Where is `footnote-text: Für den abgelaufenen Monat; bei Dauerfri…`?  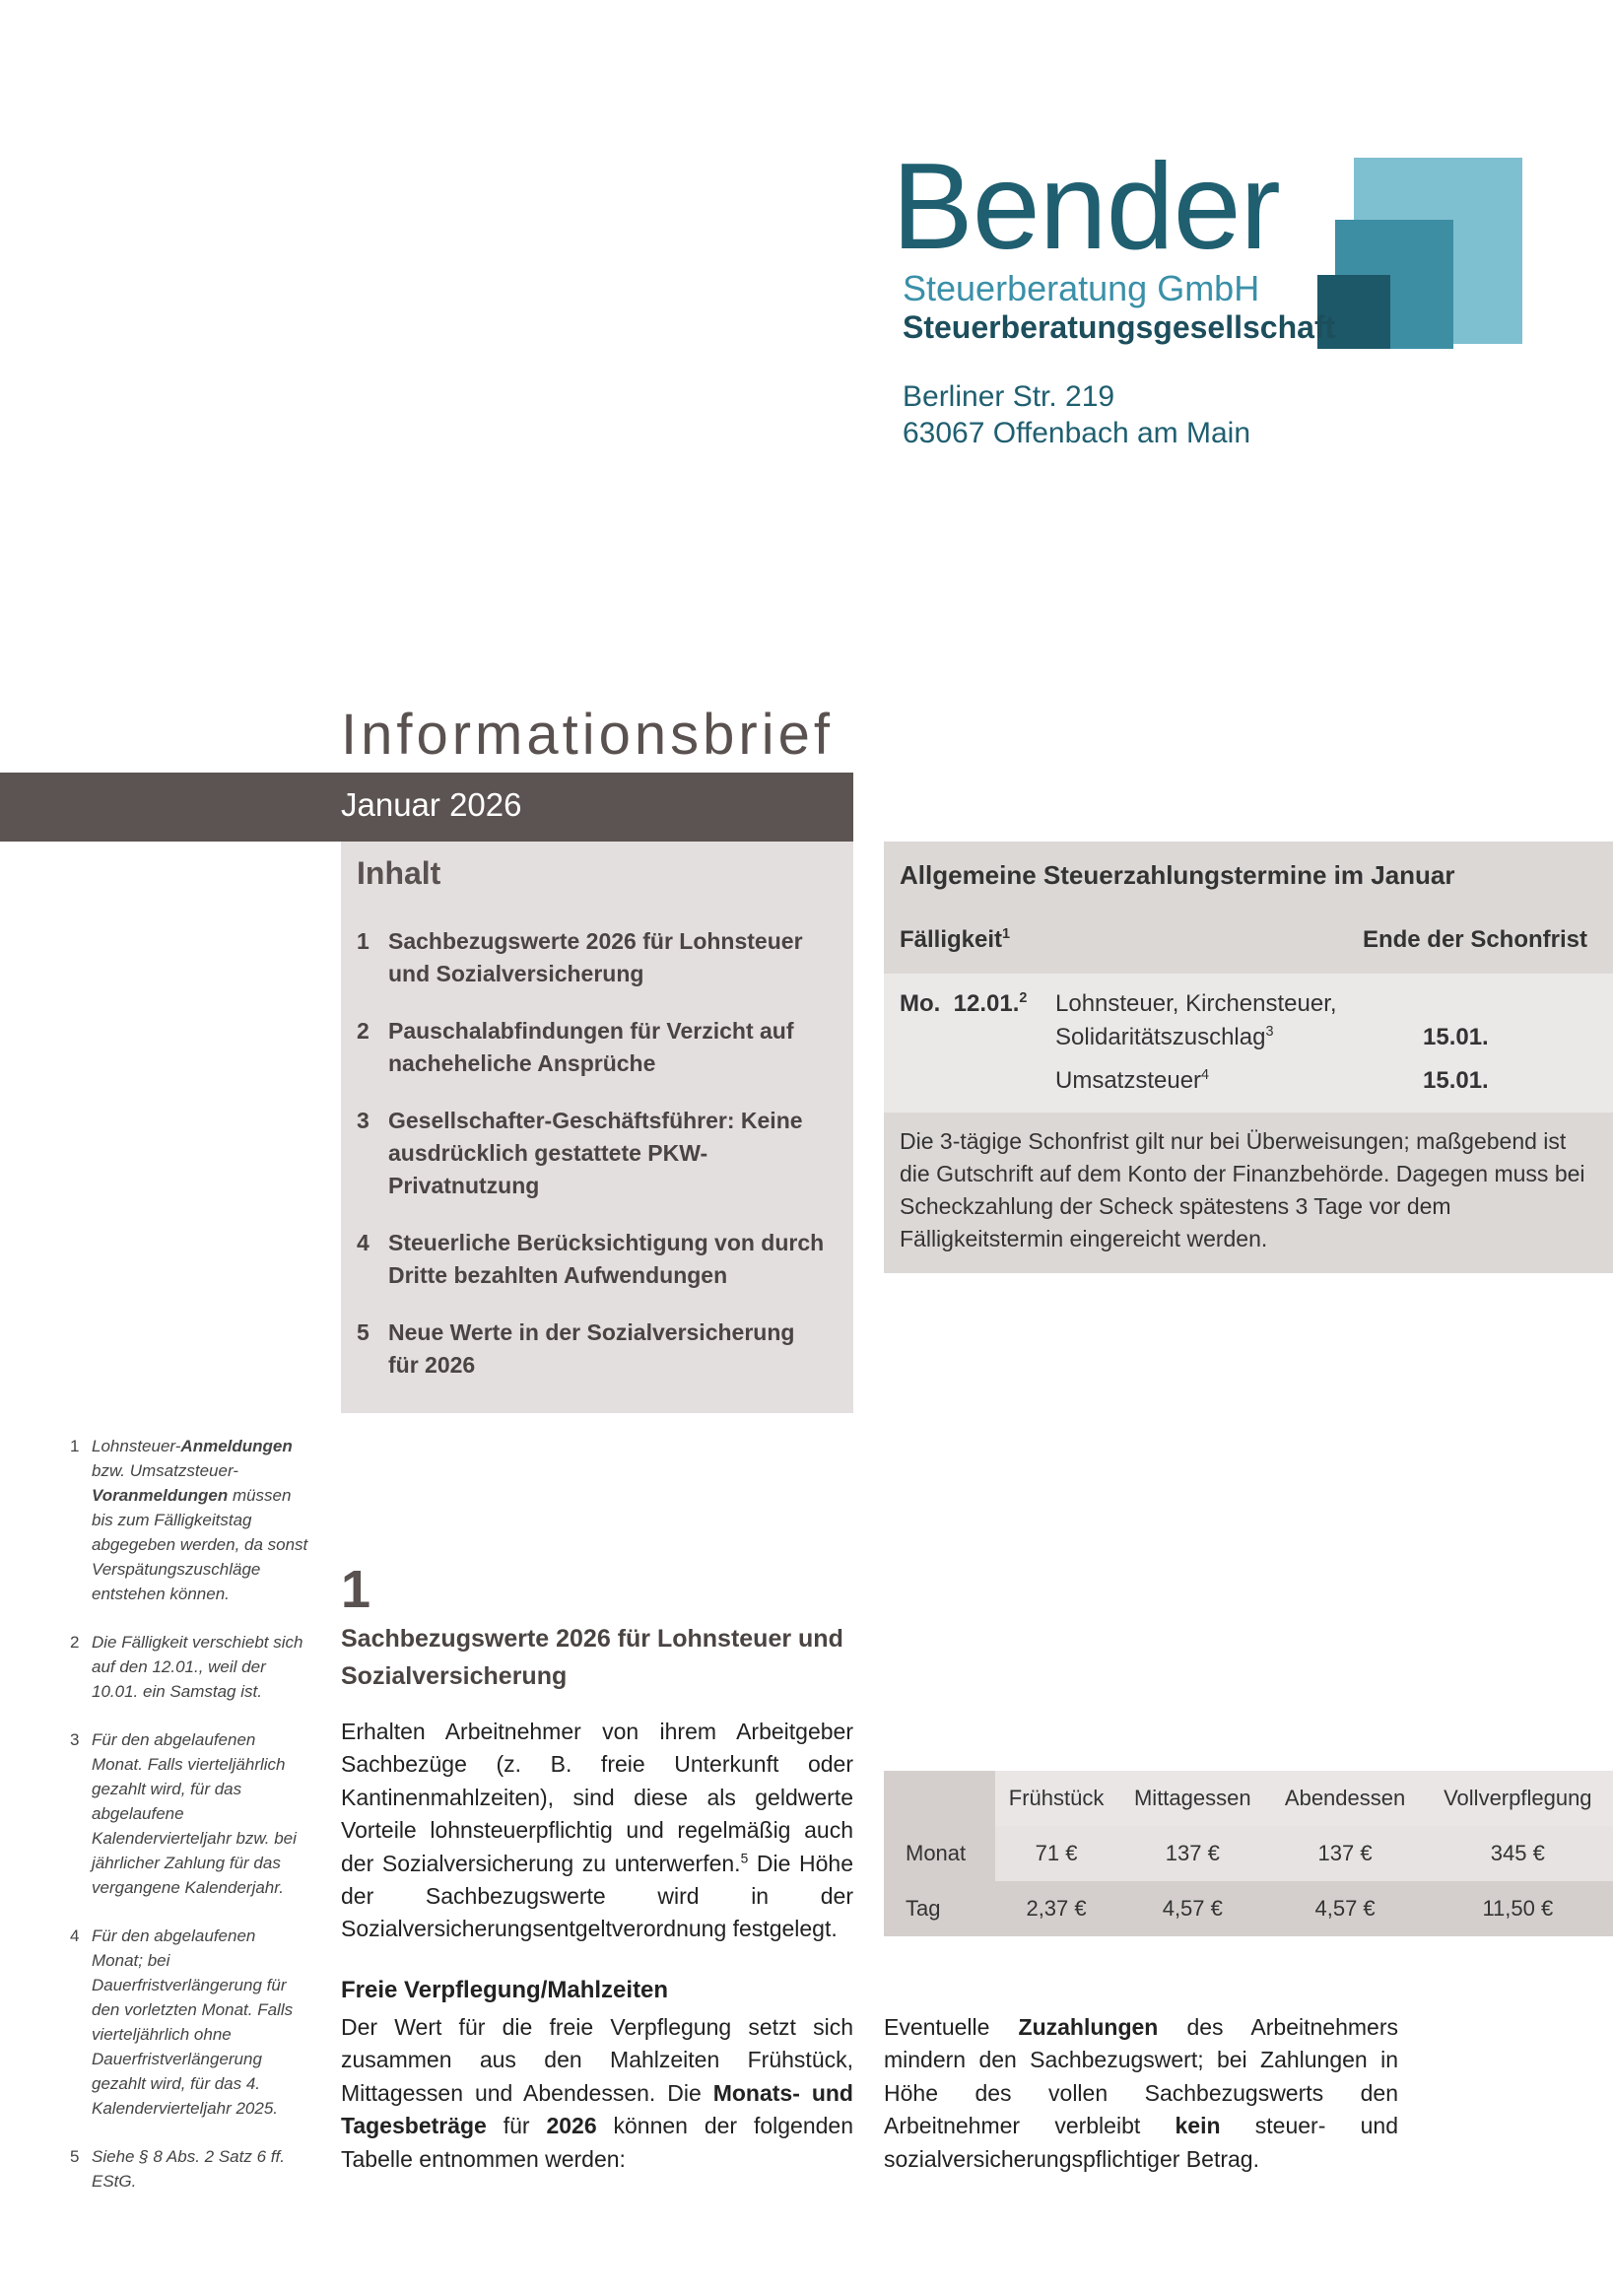 footnote-text: Für den abgelaufenen Monat; bei Dauerfri… is located at coordinates (201, 2022).